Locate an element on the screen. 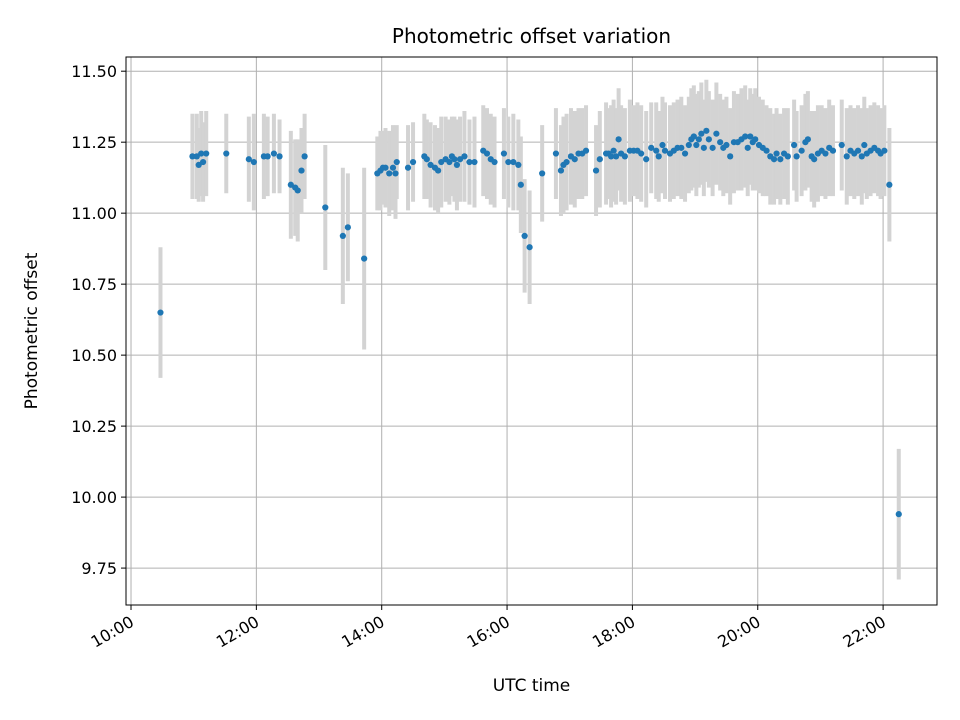  x-tick-label: 16:00 is located at coordinates (488, 632).